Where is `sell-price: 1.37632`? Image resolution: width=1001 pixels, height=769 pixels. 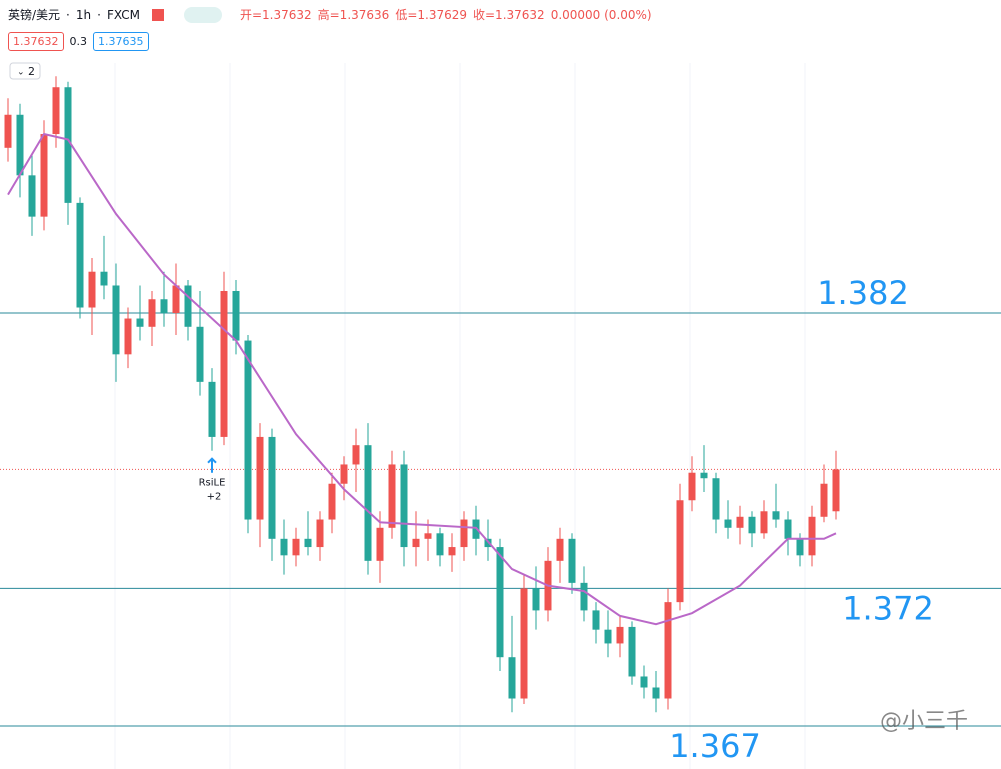
sell-price: 1.37632 is located at coordinates (36, 41).